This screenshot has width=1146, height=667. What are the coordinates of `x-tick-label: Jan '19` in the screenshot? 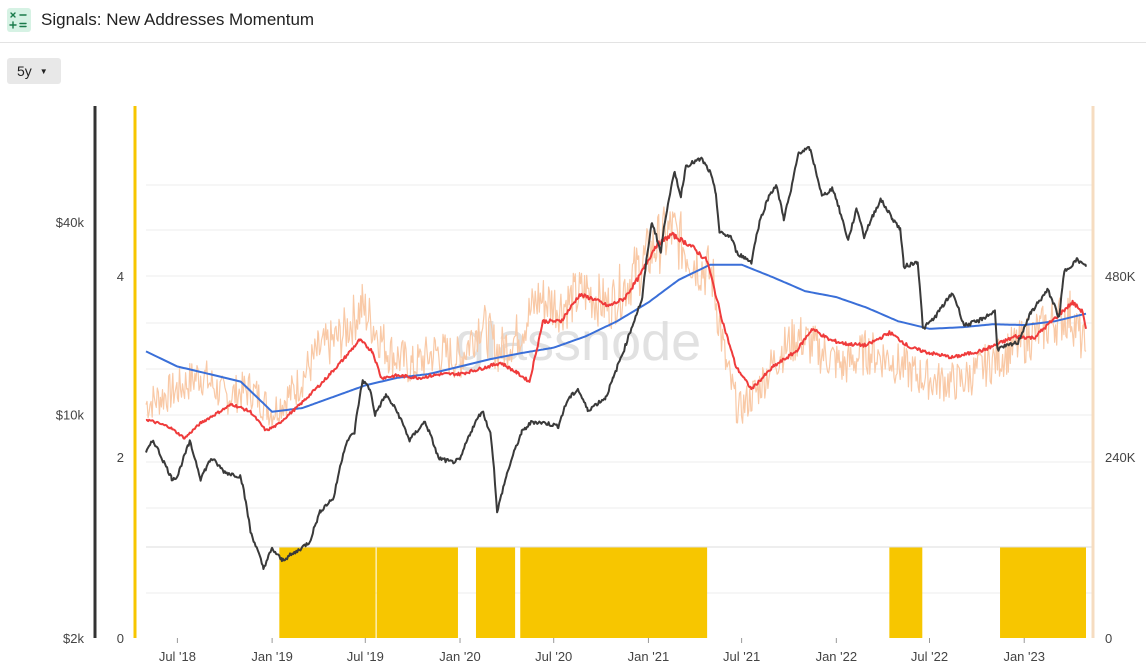 It's located at (272, 656).